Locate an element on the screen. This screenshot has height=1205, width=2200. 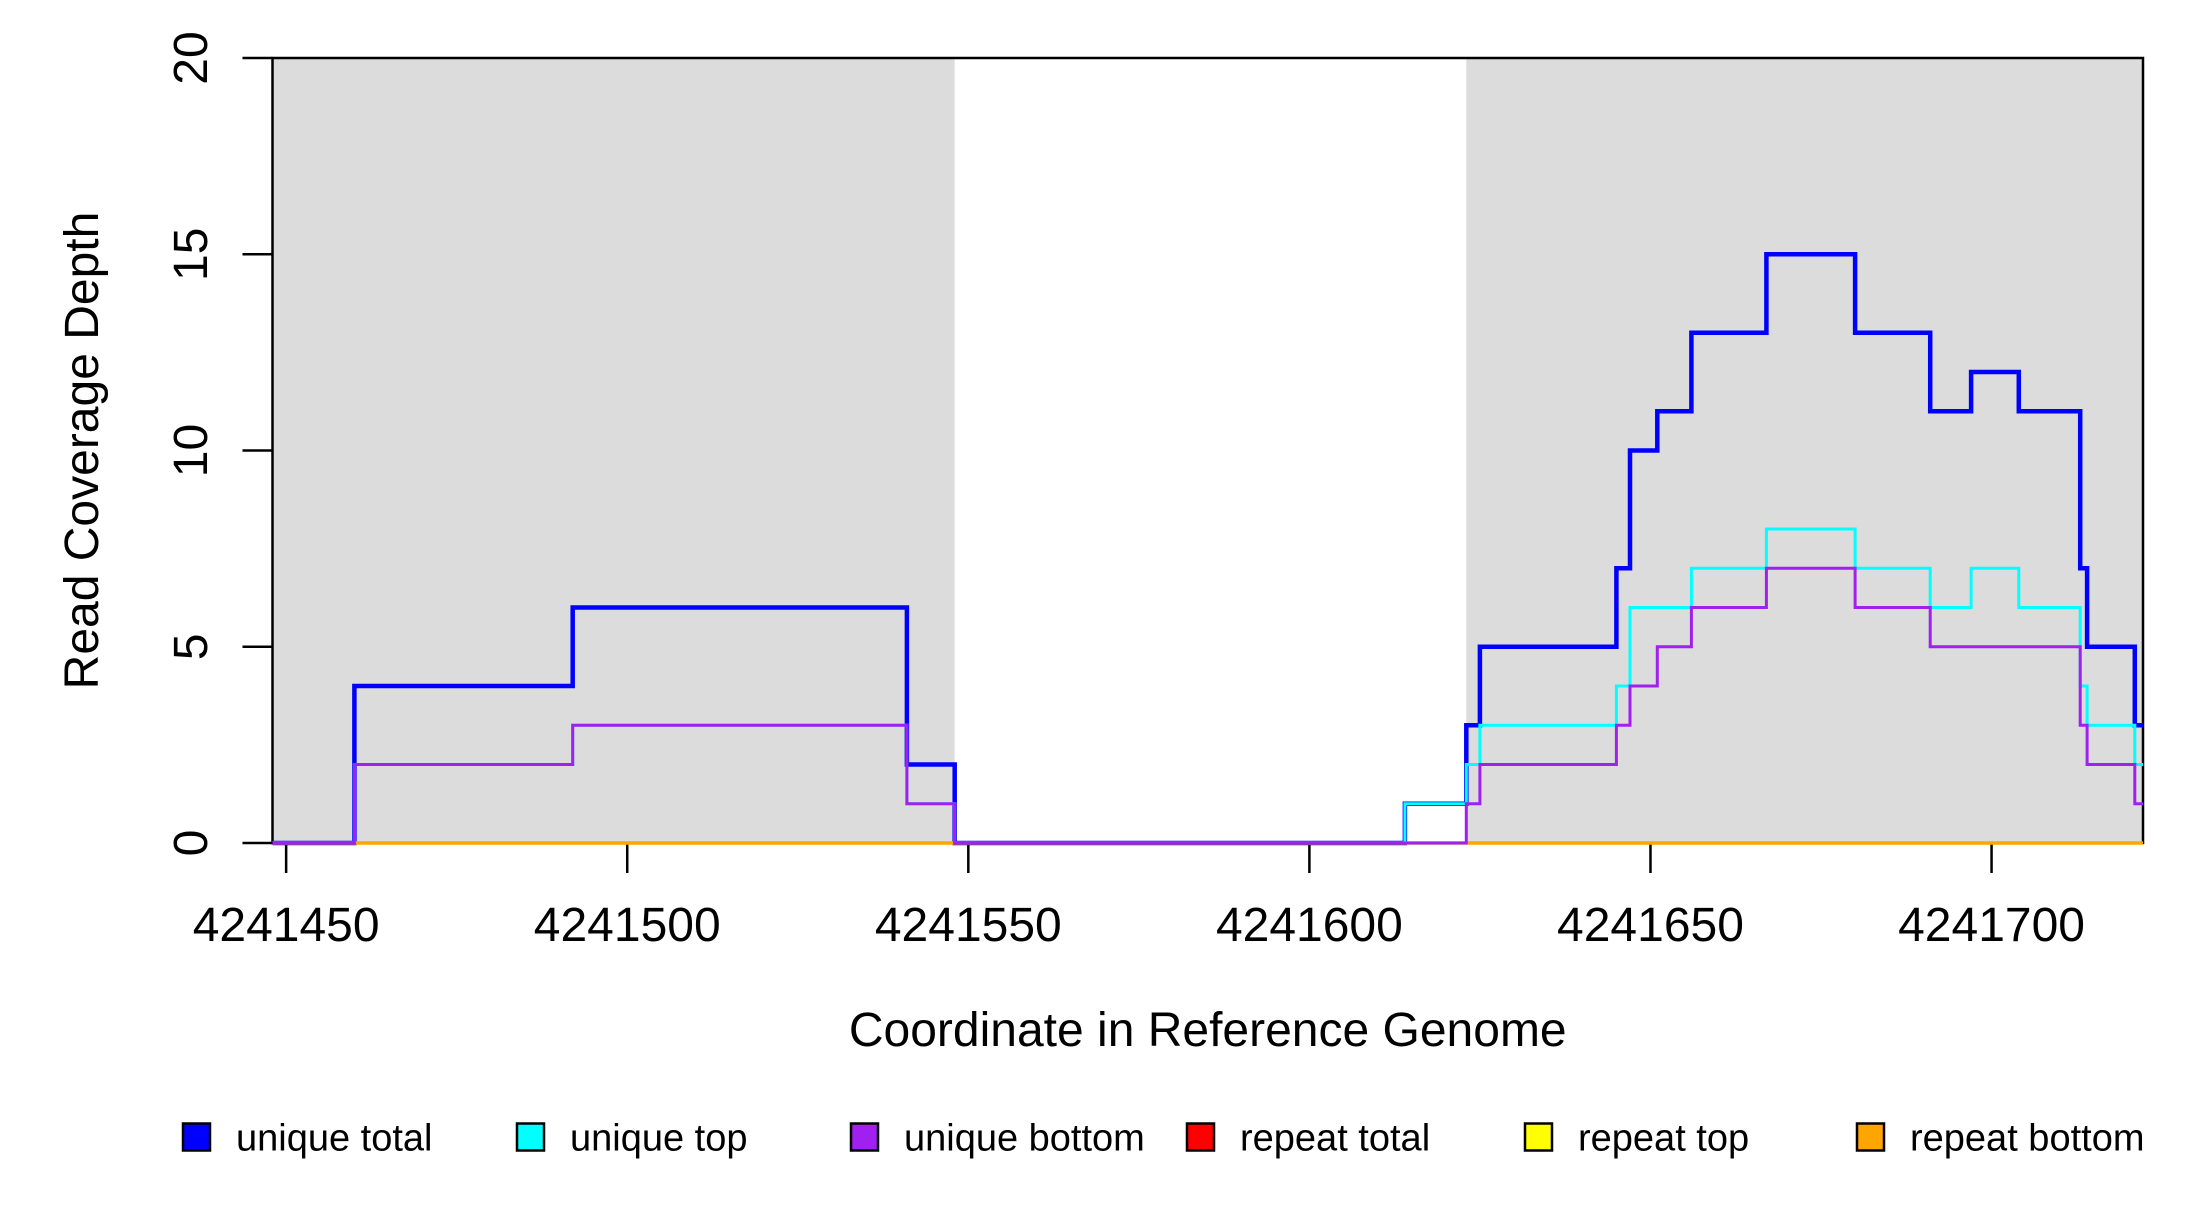
x-tick-label: 4241700 is located at coordinates (1991, 925).